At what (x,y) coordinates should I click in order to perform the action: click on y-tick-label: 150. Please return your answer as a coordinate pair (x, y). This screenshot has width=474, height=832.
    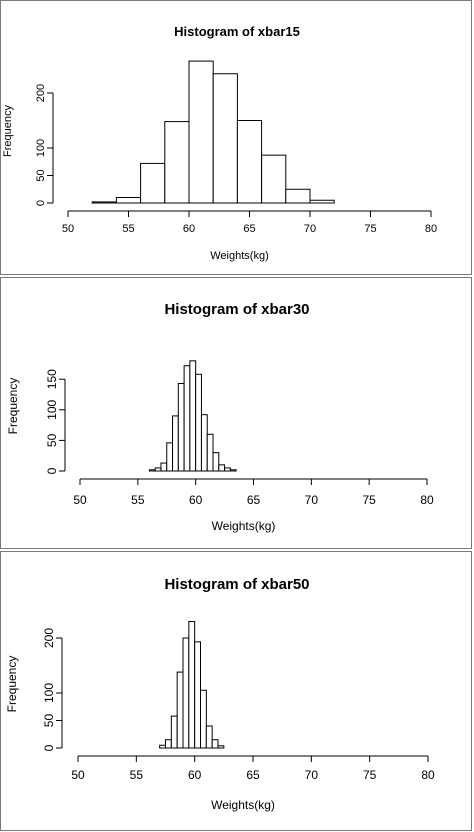
    Looking at the image, I should click on (52, 379).